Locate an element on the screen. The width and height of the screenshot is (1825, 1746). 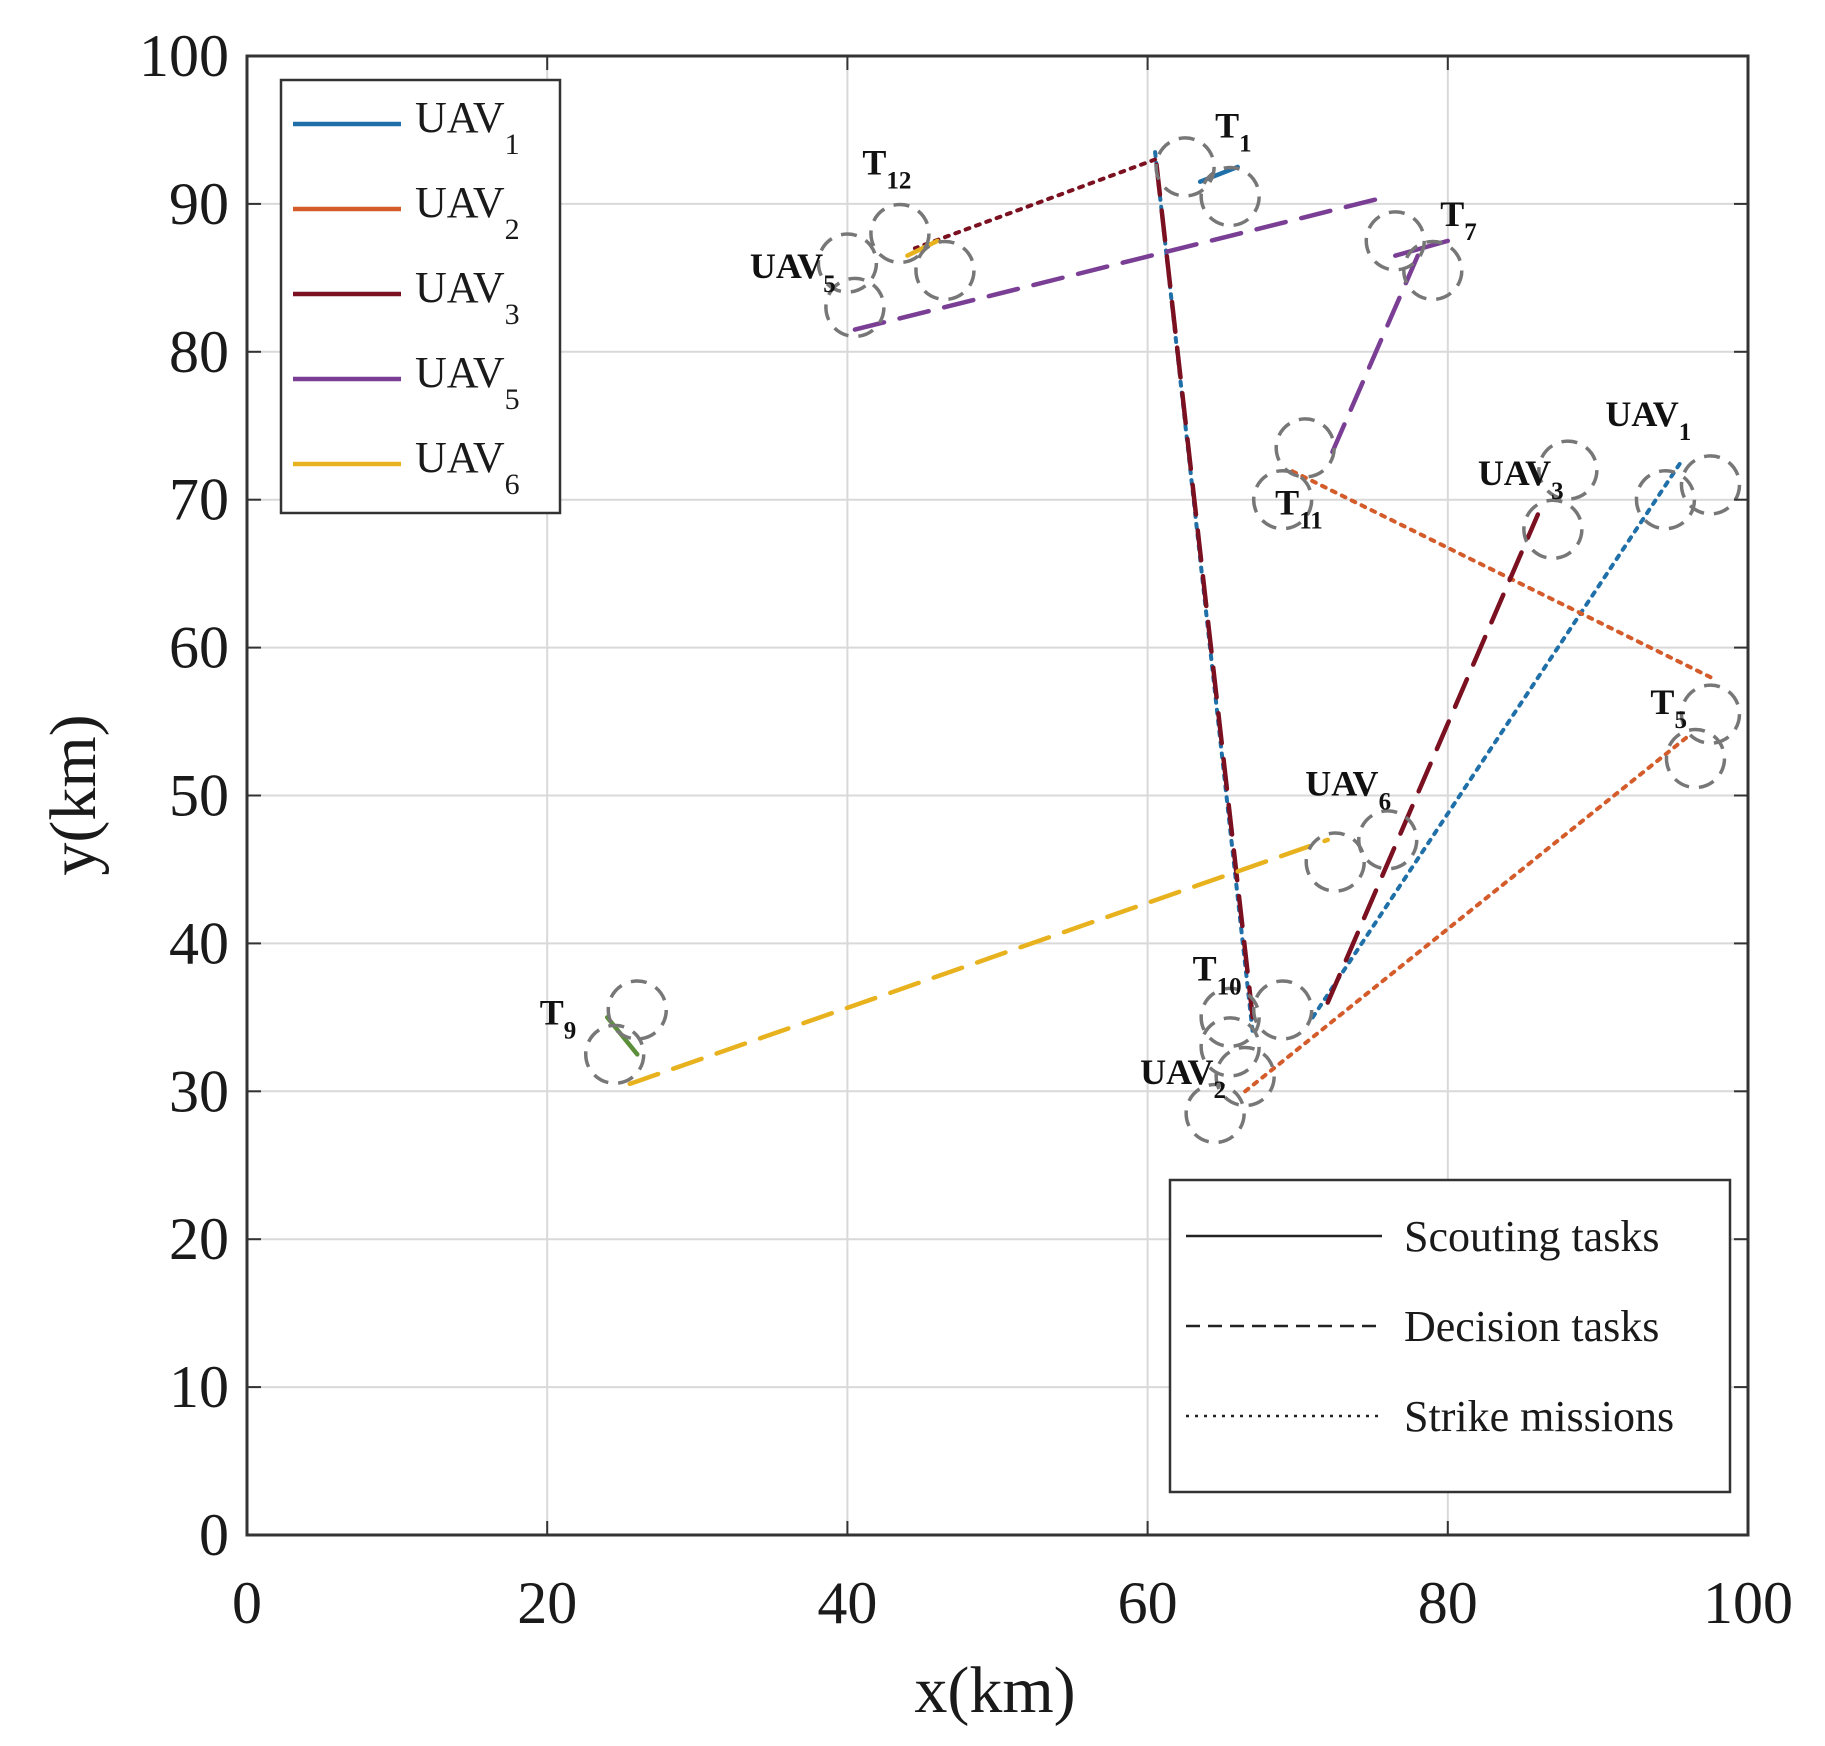
x-tick-label: 100 is located at coordinates (1748, 1603).